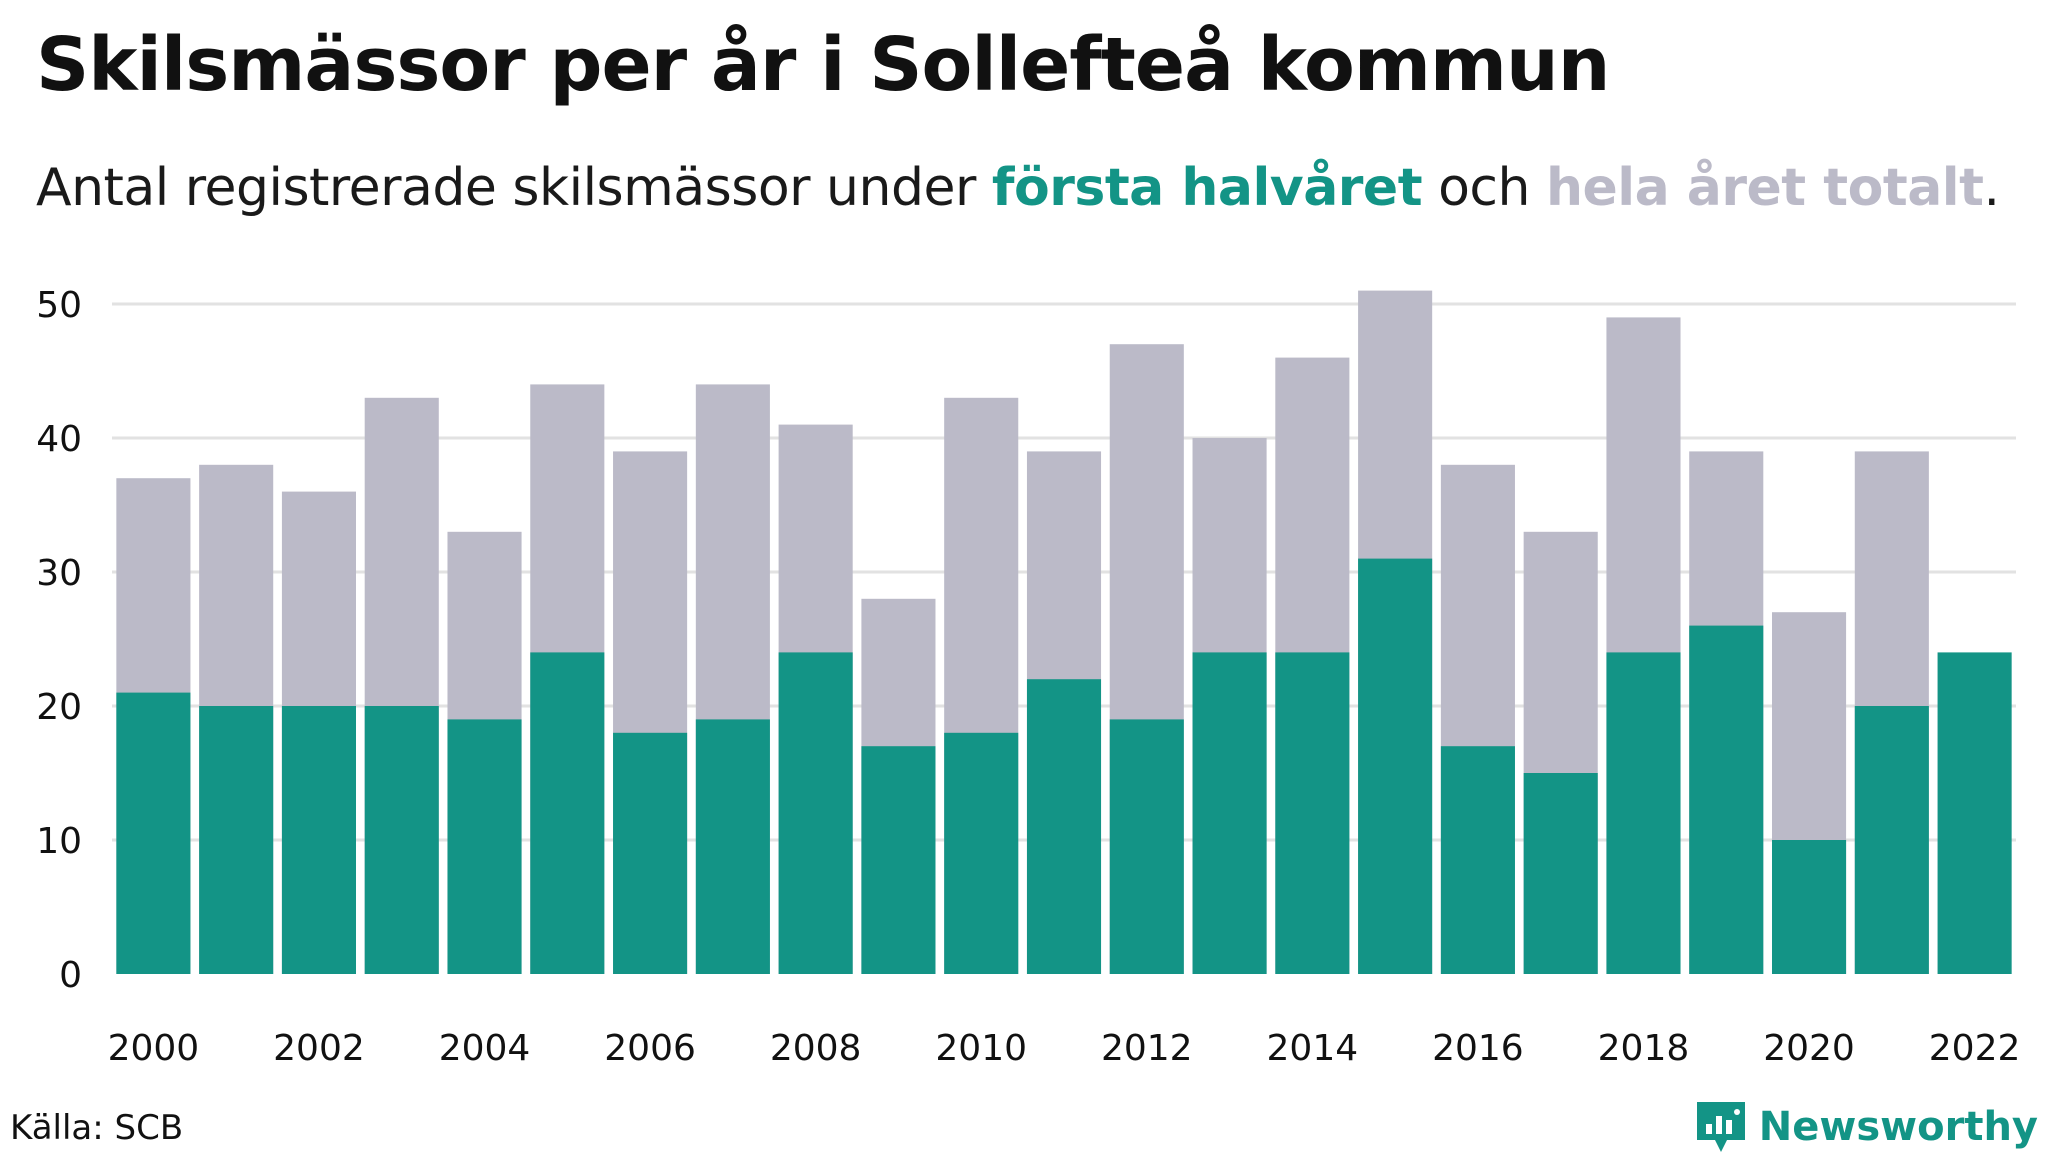 The height and width of the screenshot is (1156, 2048). Describe the element at coordinates (1764, 188) in the screenshot. I see `subtitle-total: hela året totalt` at that location.